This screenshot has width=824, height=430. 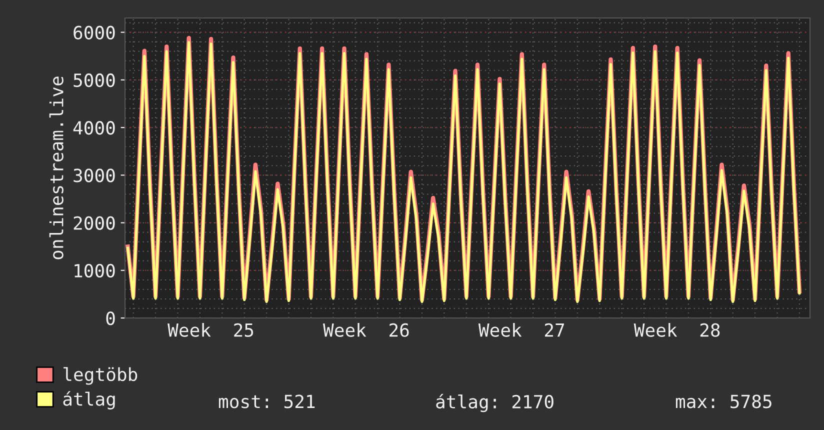 What do you see at coordinates (94, 271) in the screenshot?
I see `y-tick-label: 1000` at bounding box center [94, 271].